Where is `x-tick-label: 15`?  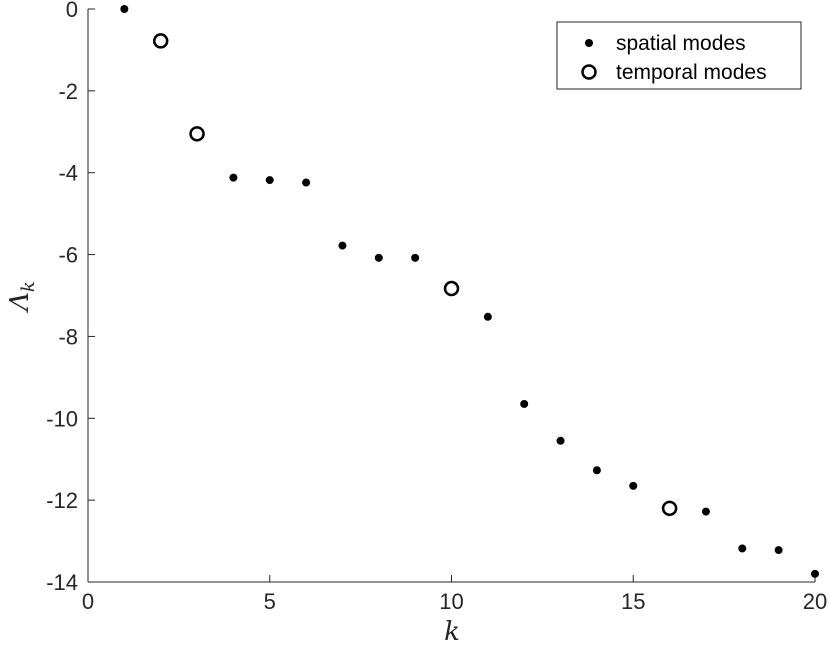 x-tick-label: 15 is located at coordinates (633, 601).